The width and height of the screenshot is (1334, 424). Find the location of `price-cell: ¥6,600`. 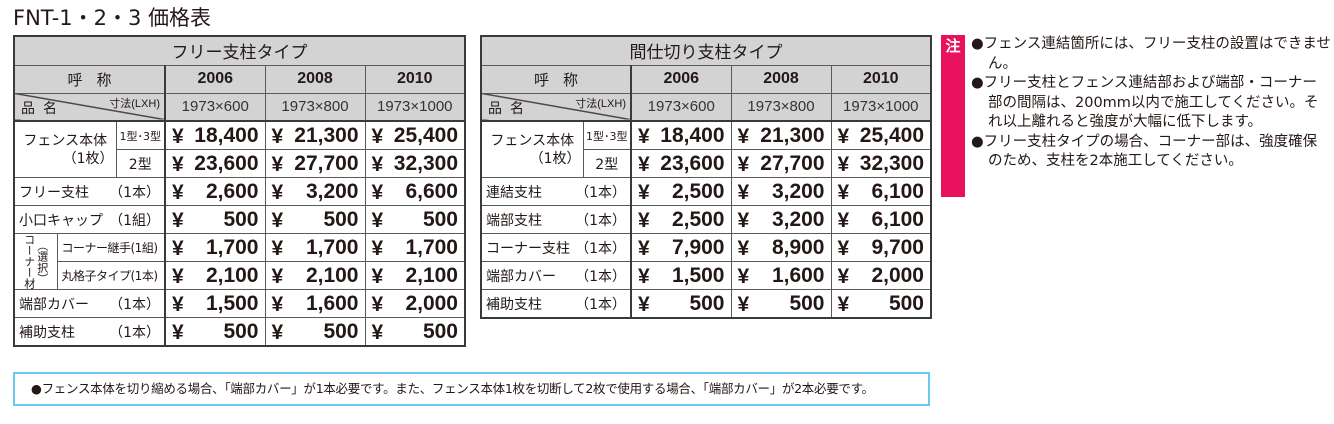

price-cell: ¥6,600 is located at coordinates (415, 191).